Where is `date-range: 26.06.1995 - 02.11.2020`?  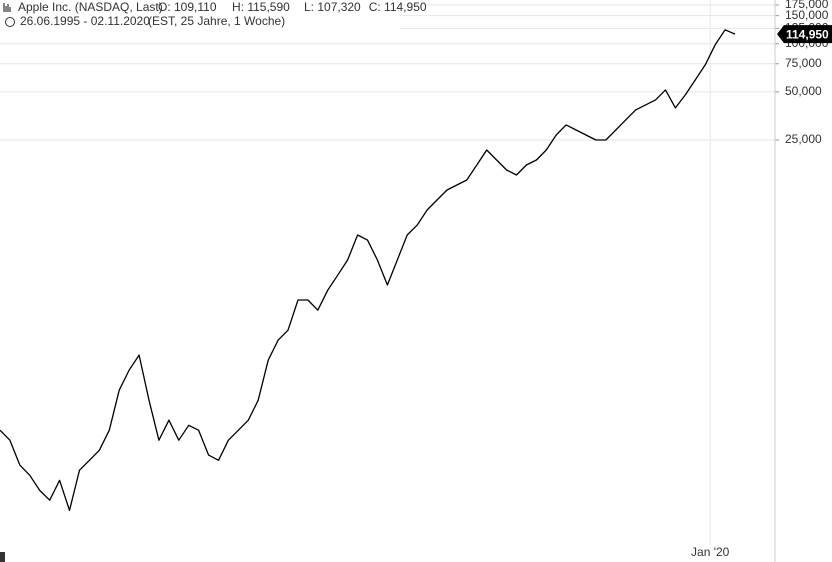 date-range: 26.06.1995 - 02.11.2020 is located at coordinates (85, 21).